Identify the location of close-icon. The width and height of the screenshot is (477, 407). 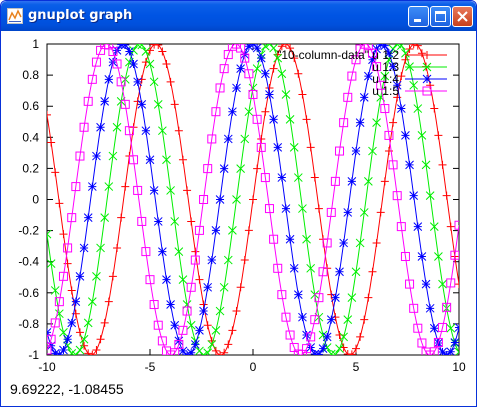
(462, 16).